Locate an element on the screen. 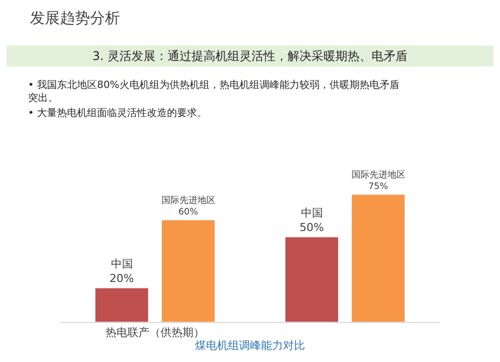 The width and height of the screenshot is (500, 362). text: • 大量热电机组面临灵活性改造的要求。 is located at coordinates (118, 113).